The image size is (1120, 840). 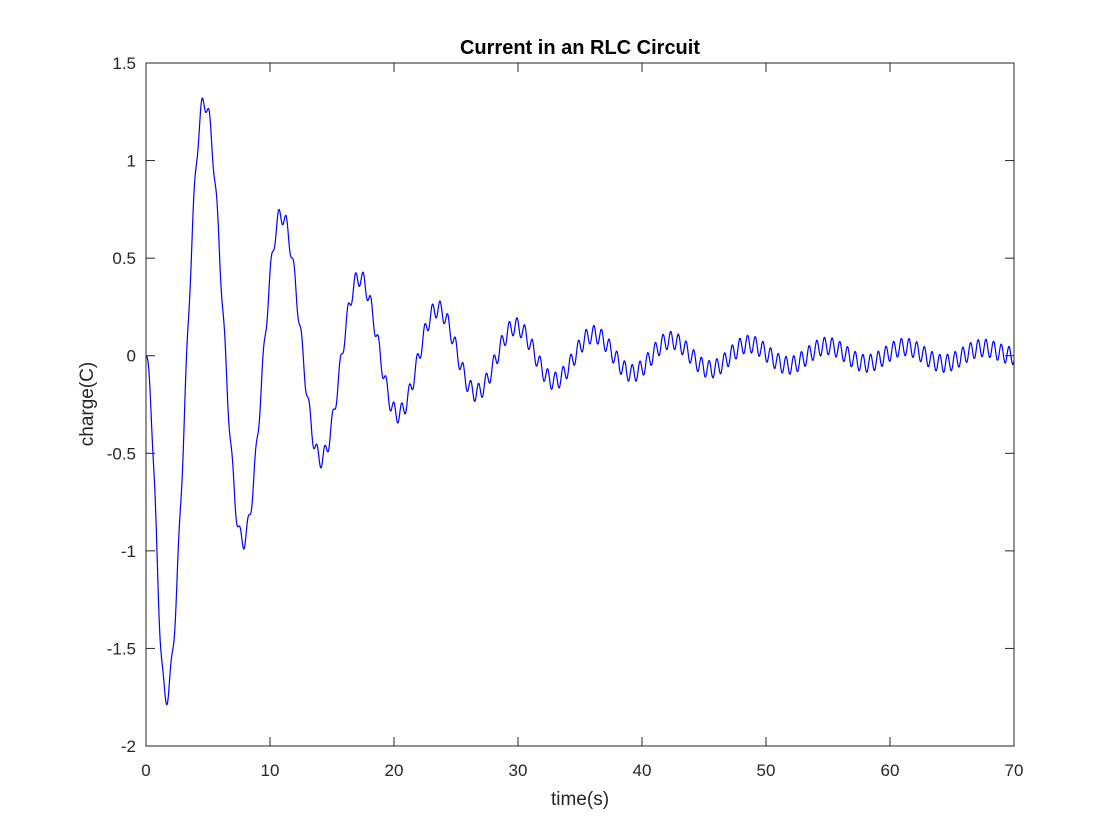 What do you see at coordinates (121, 453) in the screenshot?
I see `y-tick-label: -0.5` at bounding box center [121, 453].